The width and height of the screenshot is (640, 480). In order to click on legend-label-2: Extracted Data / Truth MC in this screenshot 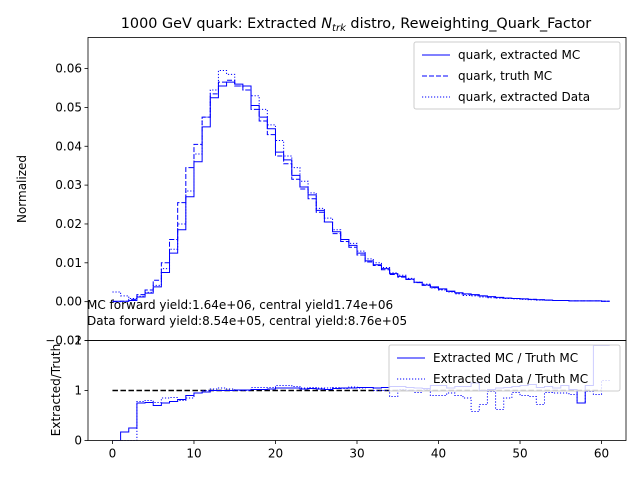, I will do `click(510, 379)`.